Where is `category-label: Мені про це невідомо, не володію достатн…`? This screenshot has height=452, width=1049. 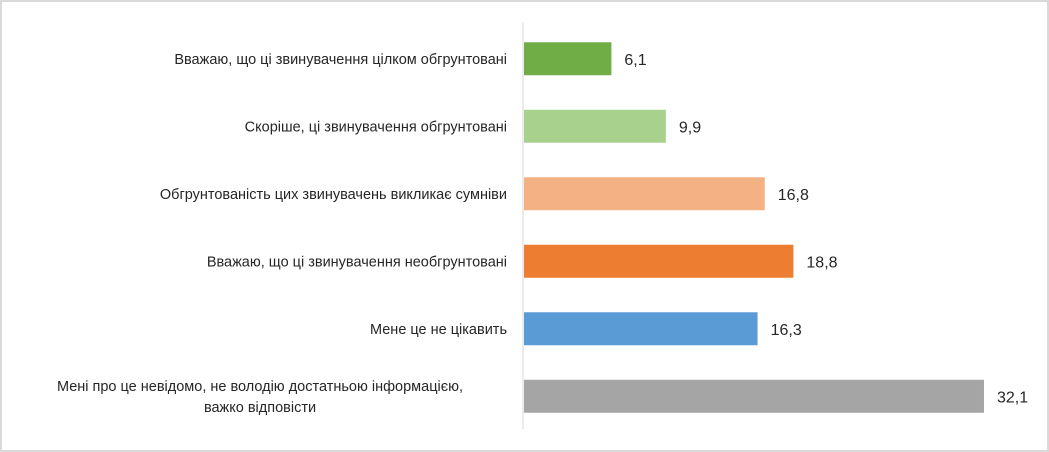 category-label: Мені про це невідомо, не володію достатн… is located at coordinates (260, 397).